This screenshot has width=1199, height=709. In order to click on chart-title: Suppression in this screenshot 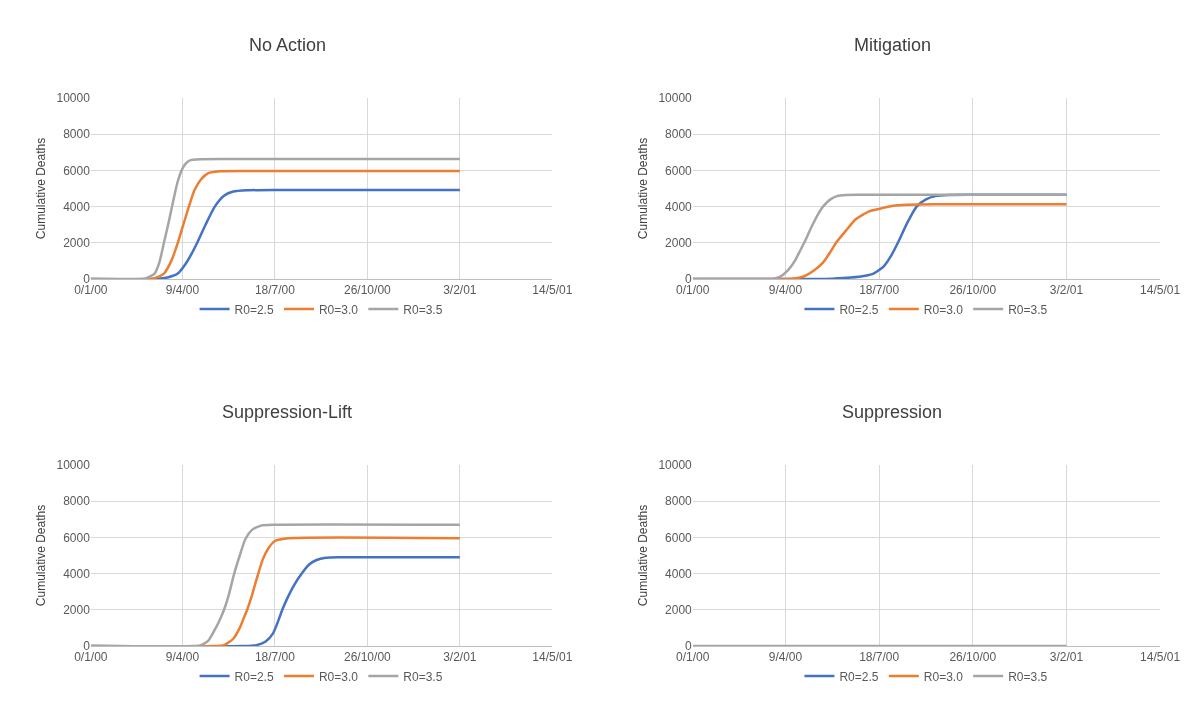, I will do `click(892, 412)`.